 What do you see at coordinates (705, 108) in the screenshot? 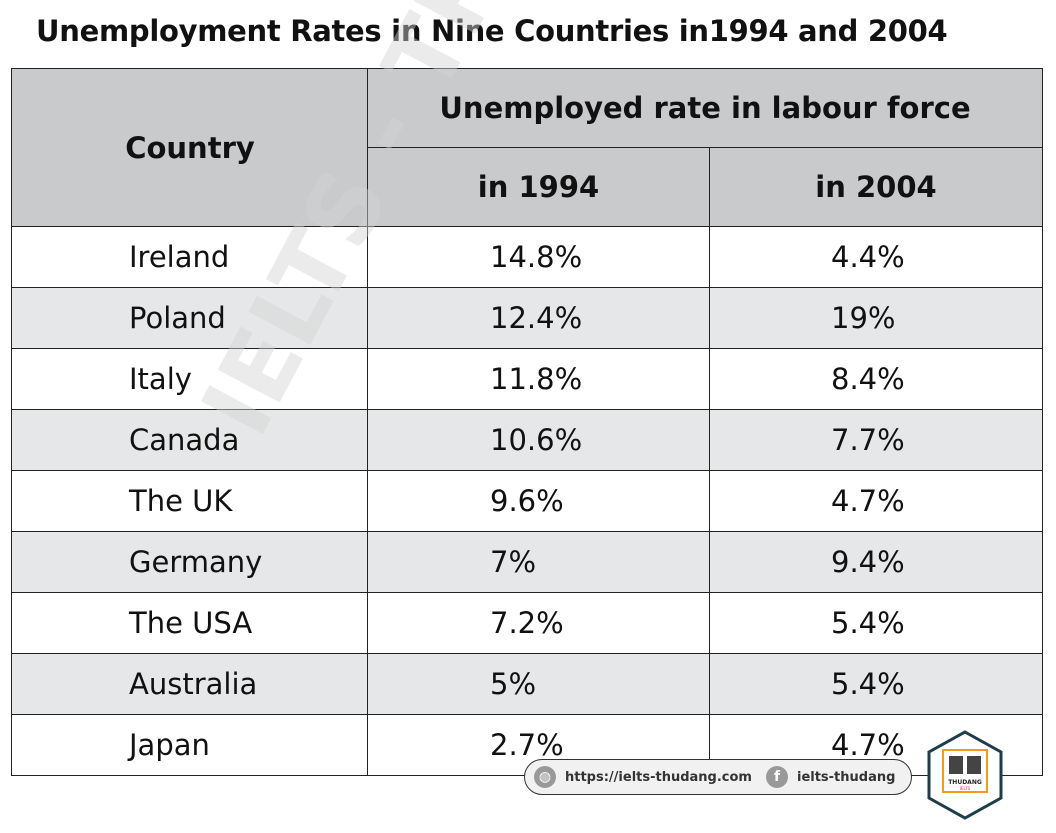
I see `header-group: Unemployed rate in labour force` at bounding box center [705, 108].